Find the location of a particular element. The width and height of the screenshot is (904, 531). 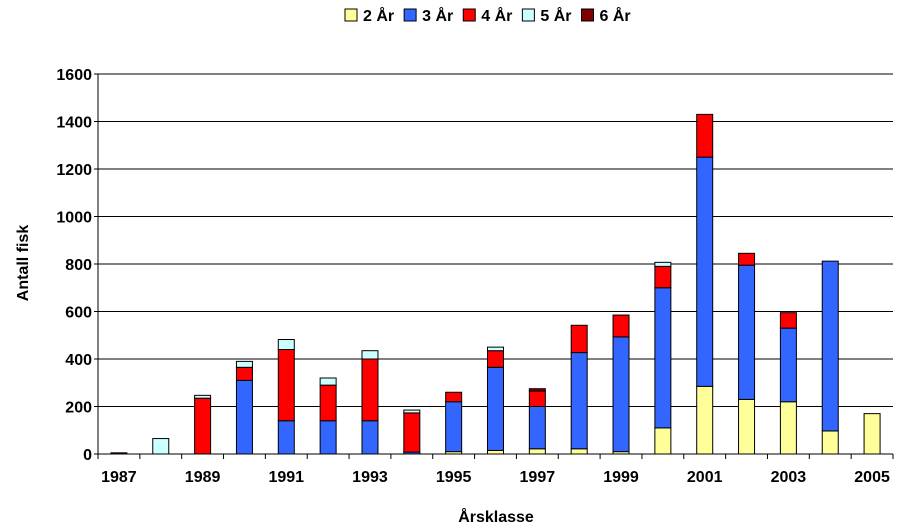

legend-item: 4 År is located at coordinates (487, 15).